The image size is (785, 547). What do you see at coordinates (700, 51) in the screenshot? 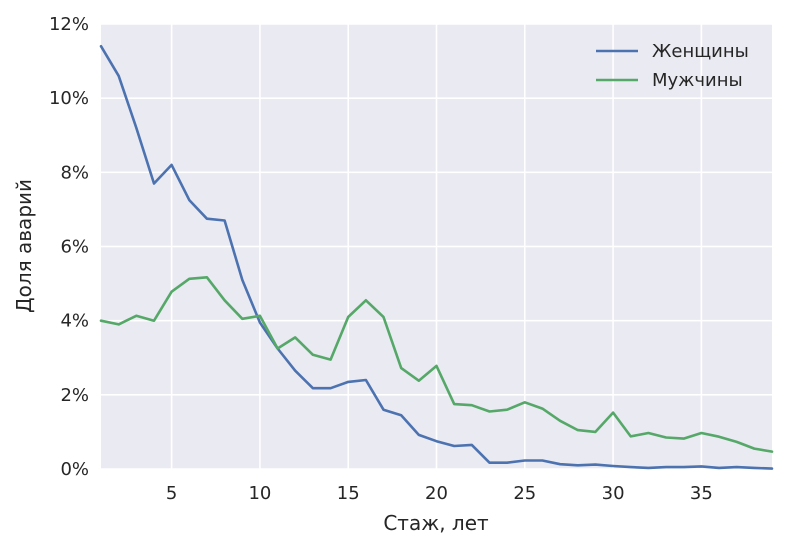
I see `legend-label-1: Женщины` at bounding box center [700, 51].